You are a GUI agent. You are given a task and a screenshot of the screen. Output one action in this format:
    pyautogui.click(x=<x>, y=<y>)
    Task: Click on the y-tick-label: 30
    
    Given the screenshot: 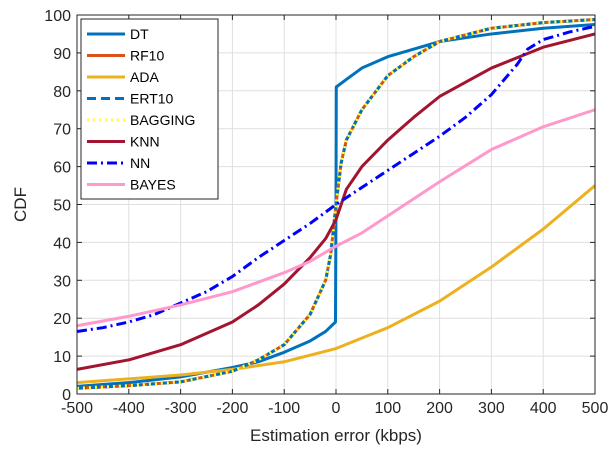 What is the action you would take?
    pyautogui.click(x=62, y=281)
    